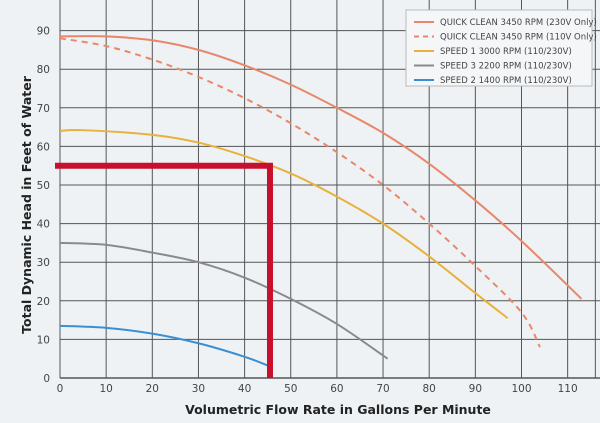 This screenshot has height=423, width=600. What do you see at coordinates (43, 70) in the screenshot?
I see `y-tick-label: 80` at bounding box center [43, 70].